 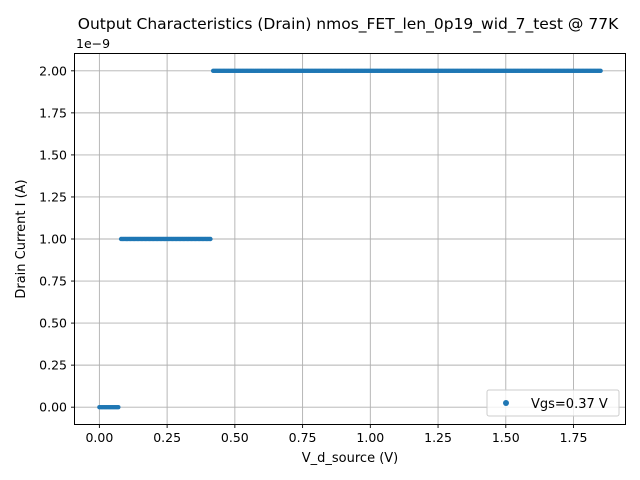 I want to click on y-tick-label: 1.00, so click(x=53, y=239).